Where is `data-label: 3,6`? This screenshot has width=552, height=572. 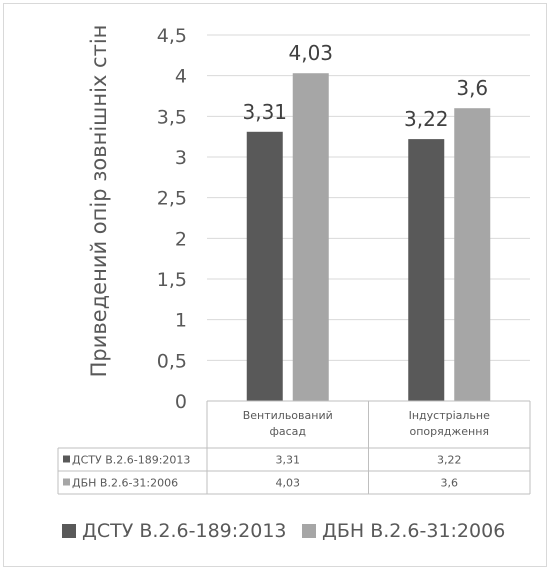
data-label: 3,6 is located at coordinates (472, 88).